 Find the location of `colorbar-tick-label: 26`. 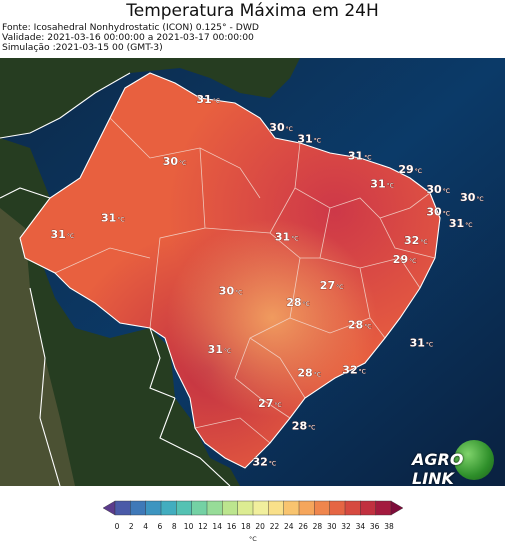

colorbar-tick-label: 26 is located at coordinates (303, 526).